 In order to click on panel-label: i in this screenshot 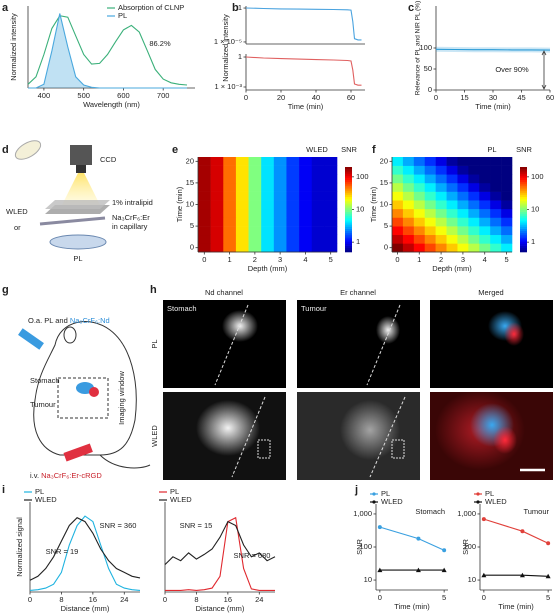, I will do `click(3, 490)`.